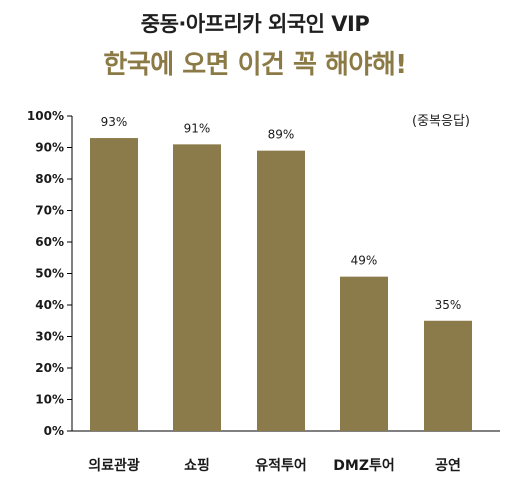 This screenshot has width=510, height=495. What do you see at coordinates (49, 179) in the screenshot?
I see `y-tick-label: 80%` at bounding box center [49, 179].